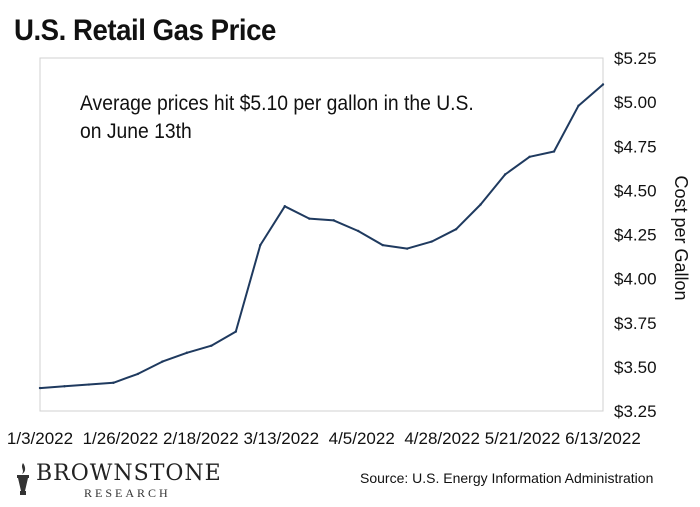  What do you see at coordinates (523, 438) in the screenshot?
I see `x-tick-label: 5/21/2022` at bounding box center [523, 438].